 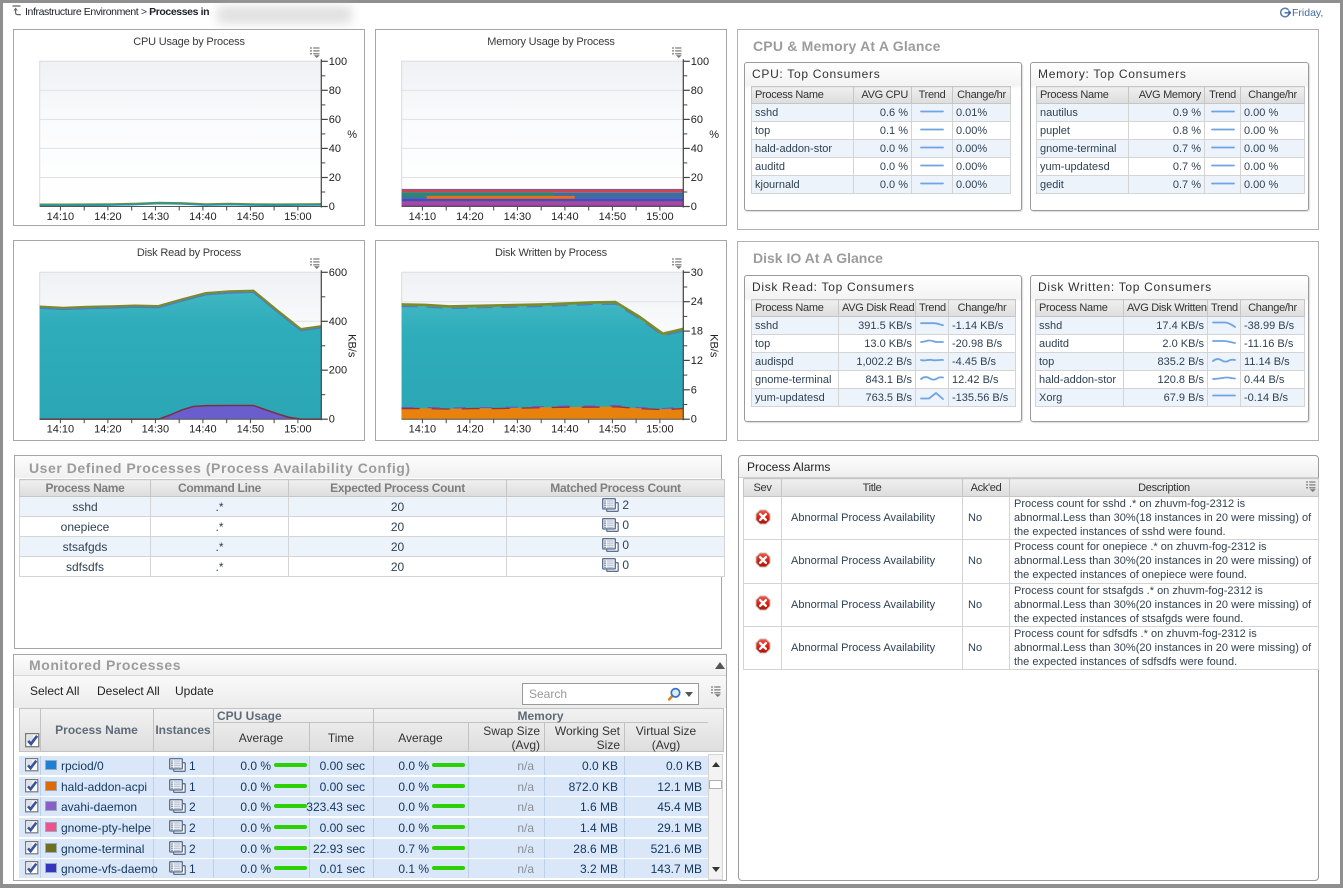 I want to click on svg-text: 6, so click(x=694, y=390).